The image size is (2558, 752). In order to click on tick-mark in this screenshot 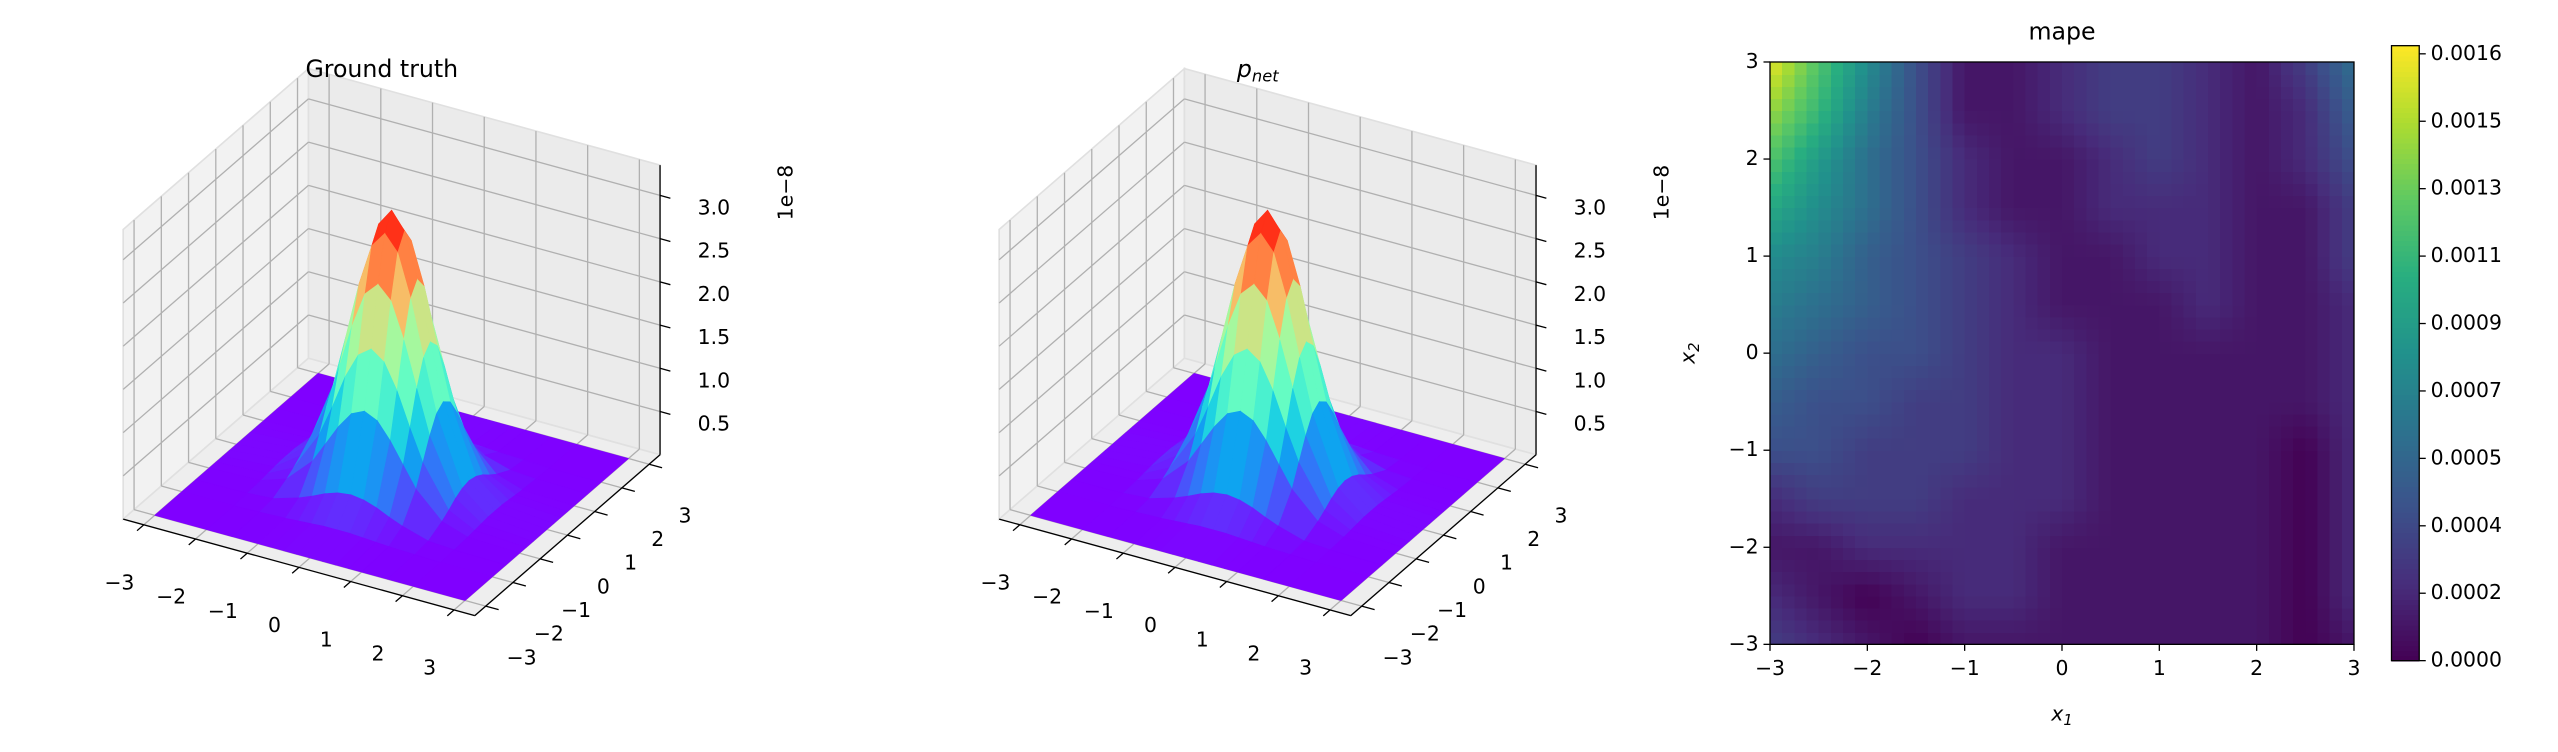, I will do `click(547, 561)`.